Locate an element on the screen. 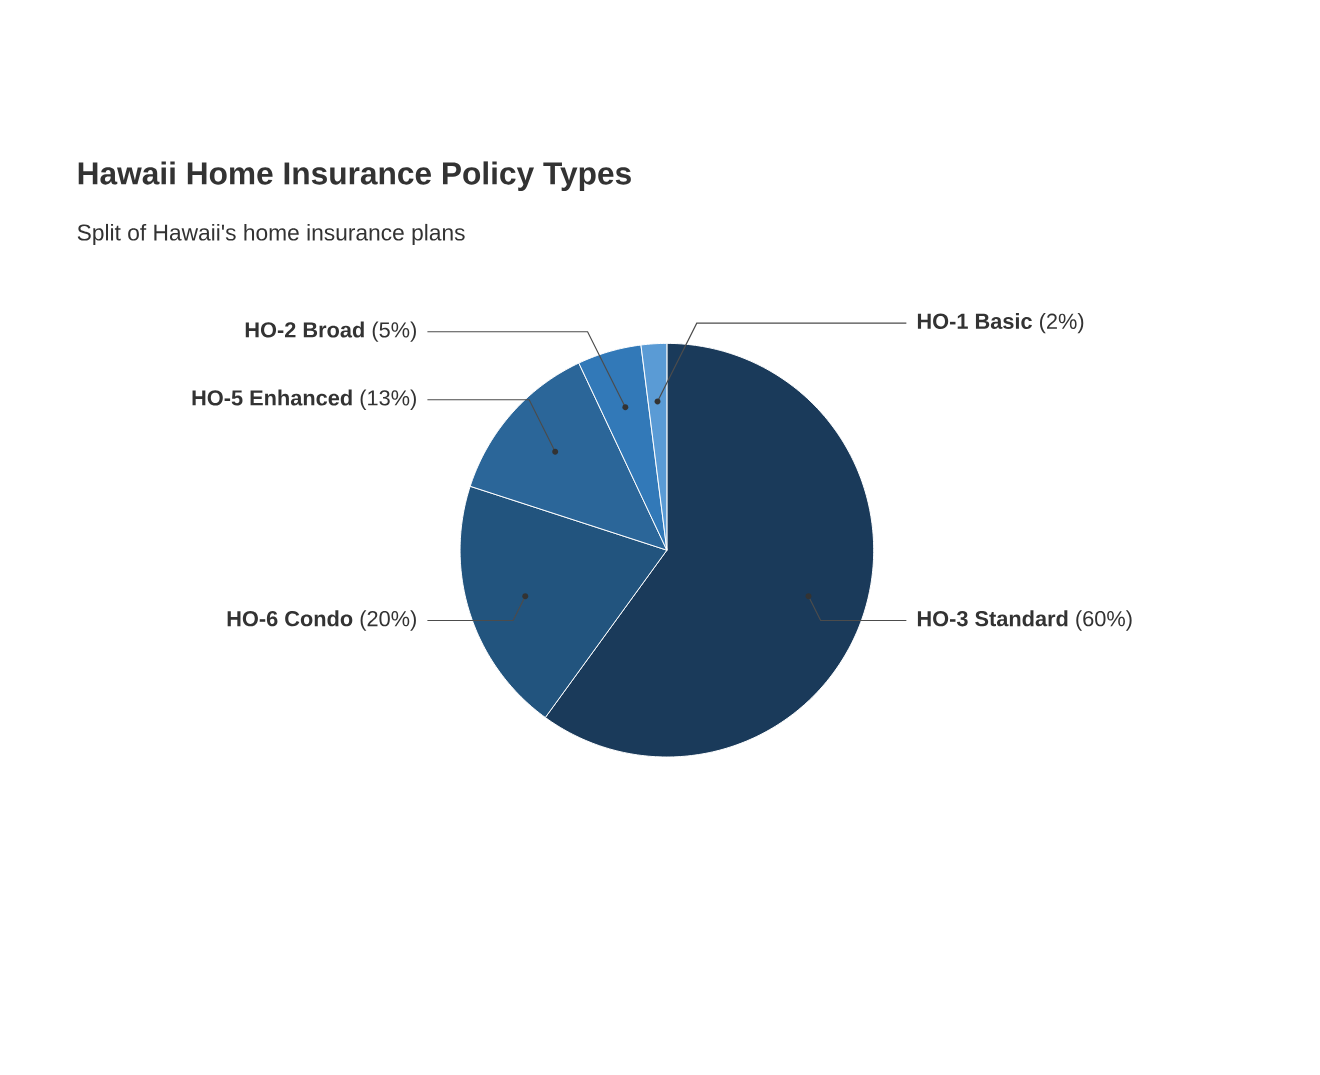 This screenshot has height=1075, width=1320. chart-subtitle: Split of Hawaii's home insurance plans is located at coordinates (271, 235).